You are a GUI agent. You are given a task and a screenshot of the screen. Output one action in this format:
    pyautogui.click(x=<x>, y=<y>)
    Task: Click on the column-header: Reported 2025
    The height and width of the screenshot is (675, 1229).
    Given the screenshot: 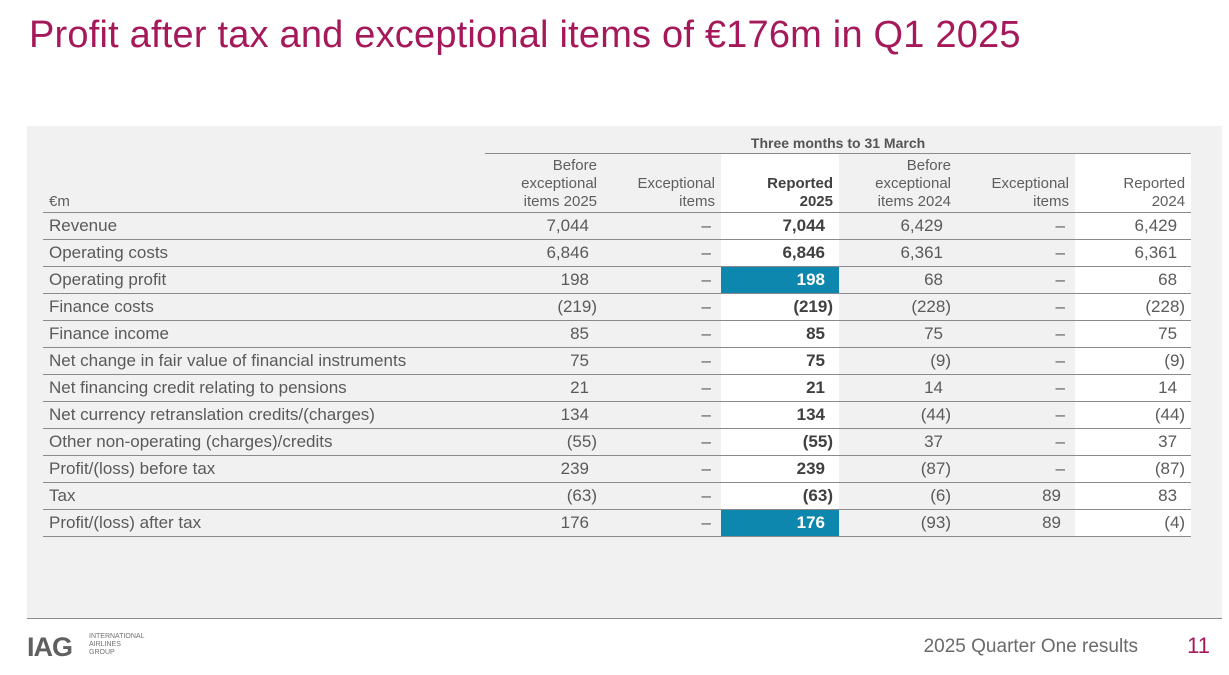 What is the action you would take?
    pyautogui.click(x=780, y=183)
    